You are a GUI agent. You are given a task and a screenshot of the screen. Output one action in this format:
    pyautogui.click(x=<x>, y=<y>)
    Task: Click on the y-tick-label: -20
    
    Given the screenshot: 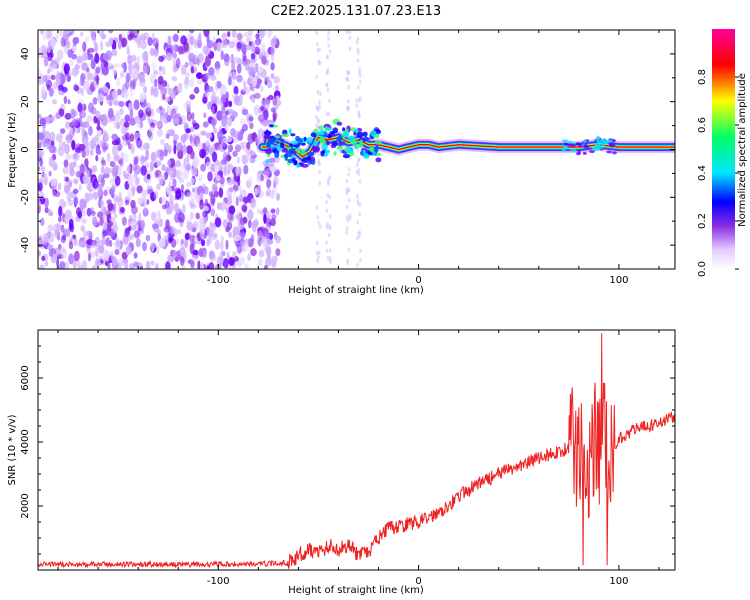 What is the action you would take?
    pyautogui.click(x=25, y=197)
    